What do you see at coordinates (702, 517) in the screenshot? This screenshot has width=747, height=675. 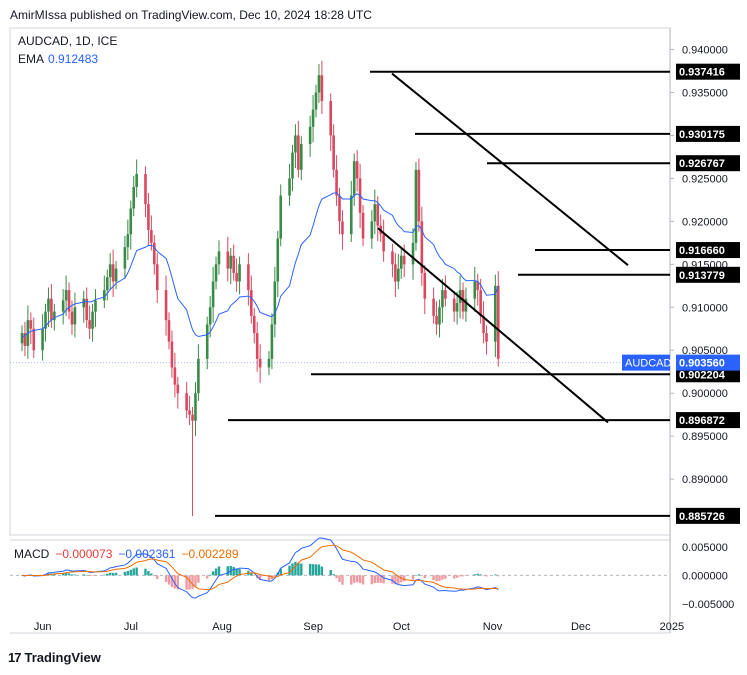 I see `level-label: 0.885726` at bounding box center [702, 517].